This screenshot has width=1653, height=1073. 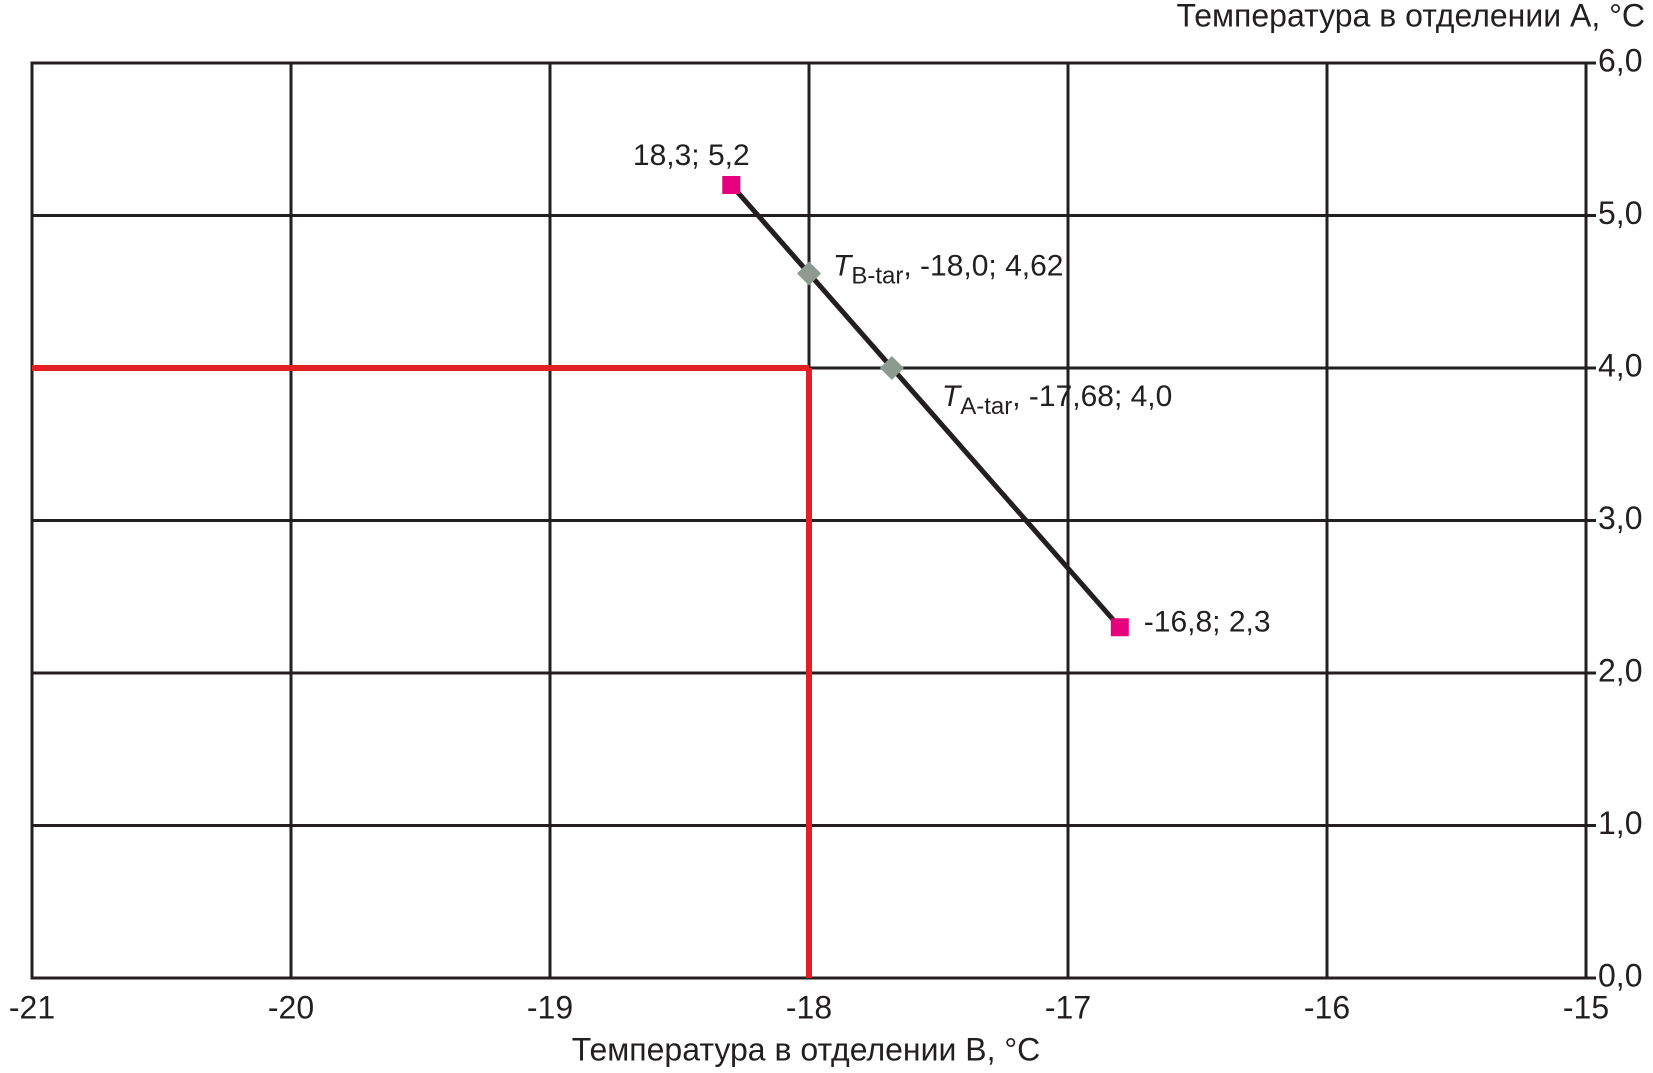 I want to click on x-tick-label: -18, so click(x=809, y=1007).